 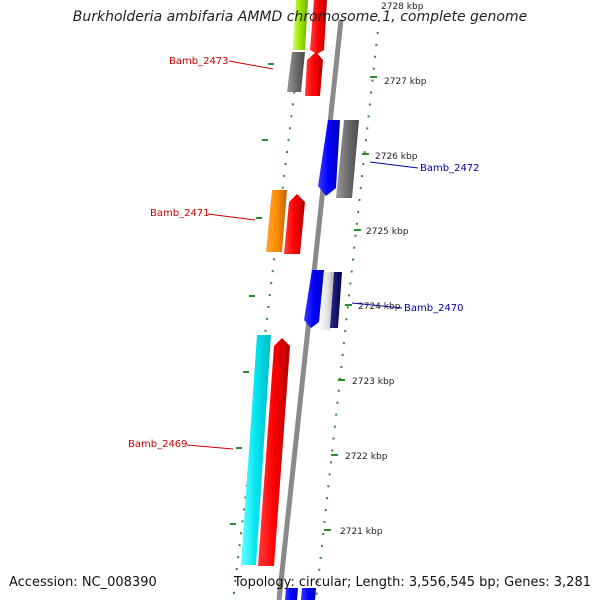 I want to click on gene-bamb-2473-arrow, so click(x=314, y=74).